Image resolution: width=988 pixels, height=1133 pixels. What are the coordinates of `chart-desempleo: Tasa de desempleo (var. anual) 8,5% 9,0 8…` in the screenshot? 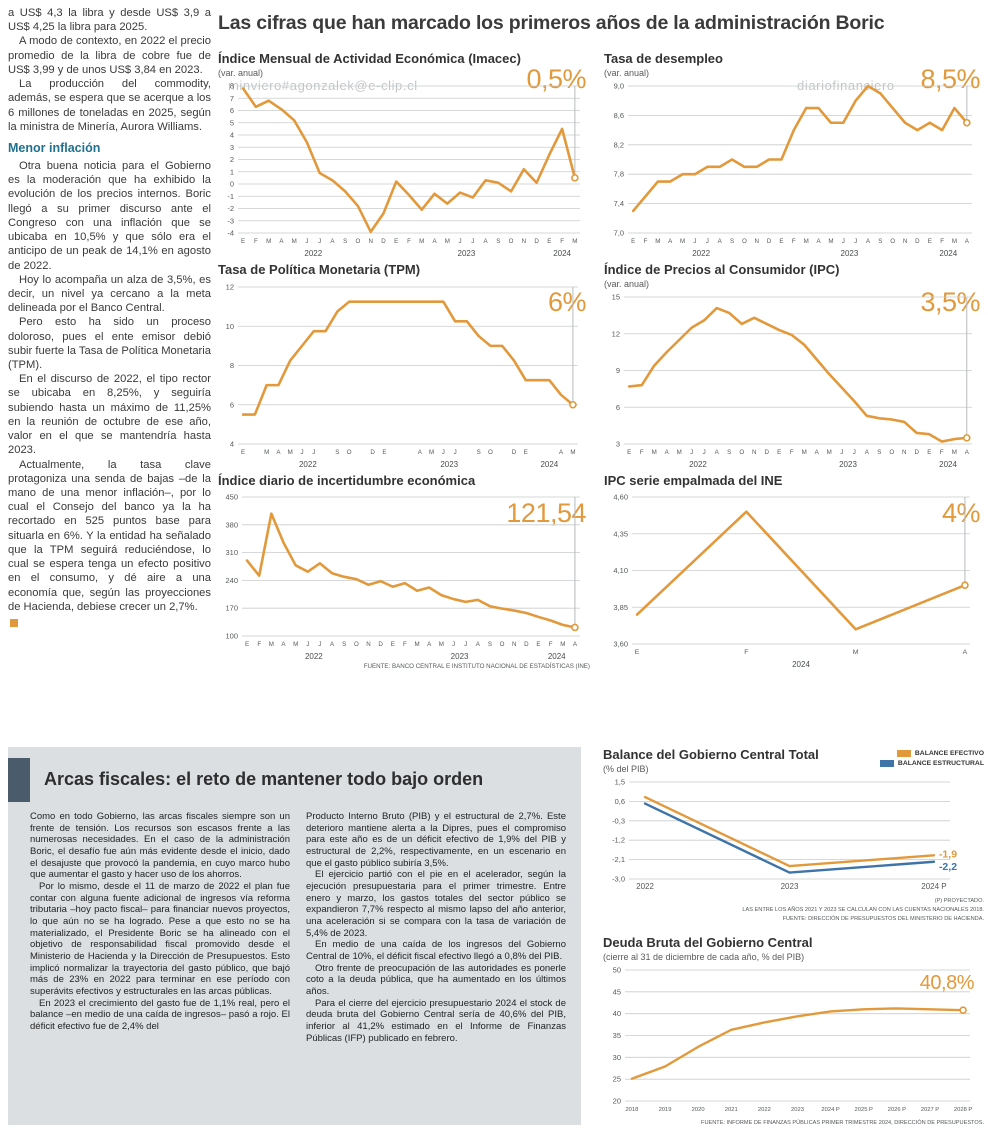 It's located at (794, 155).